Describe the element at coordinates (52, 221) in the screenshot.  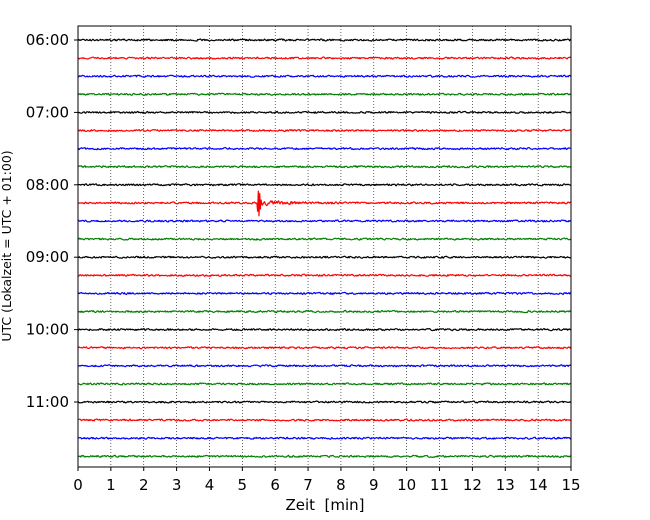
I see `y-axis-ticks: 06:00 07:00 08:00 09:00 10:00 11:00` at that location.